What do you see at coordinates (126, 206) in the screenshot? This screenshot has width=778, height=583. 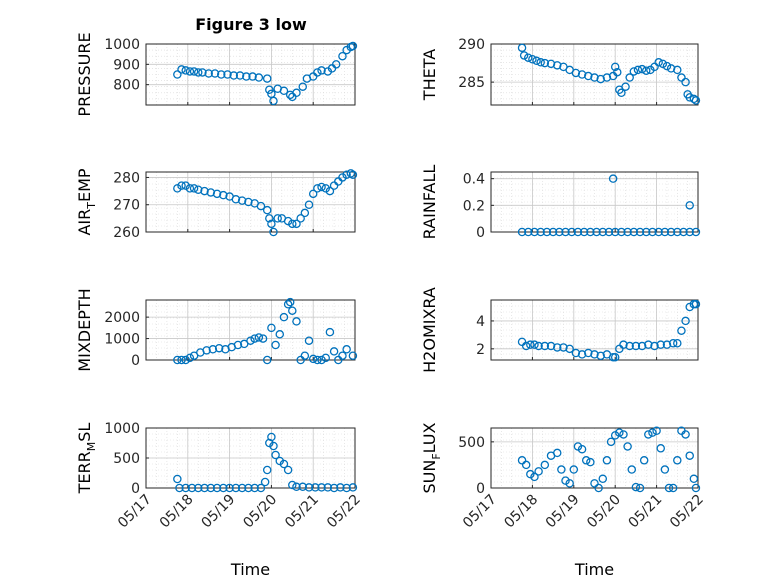 I see `y-tick-label: 270` at bounding box center [126, 206].